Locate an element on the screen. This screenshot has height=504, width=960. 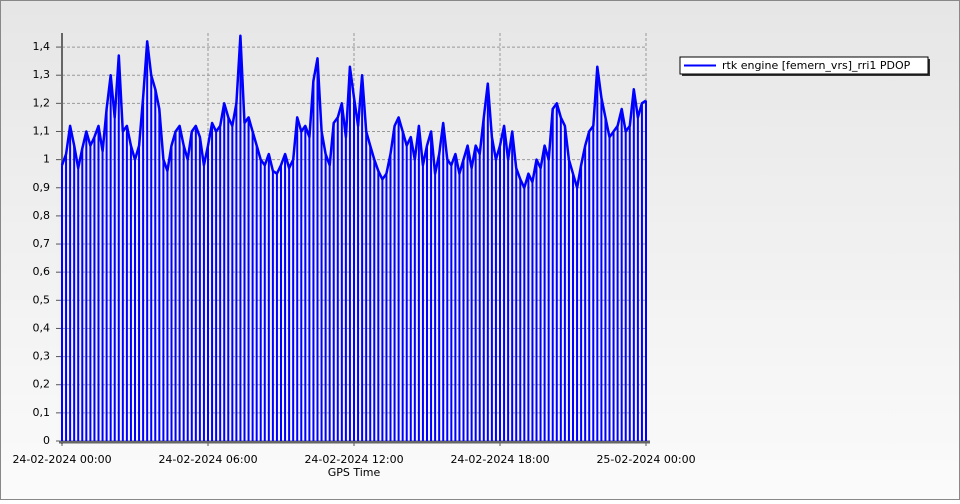
y-tick-label: 1,2 is located at coordinates (42, 102).